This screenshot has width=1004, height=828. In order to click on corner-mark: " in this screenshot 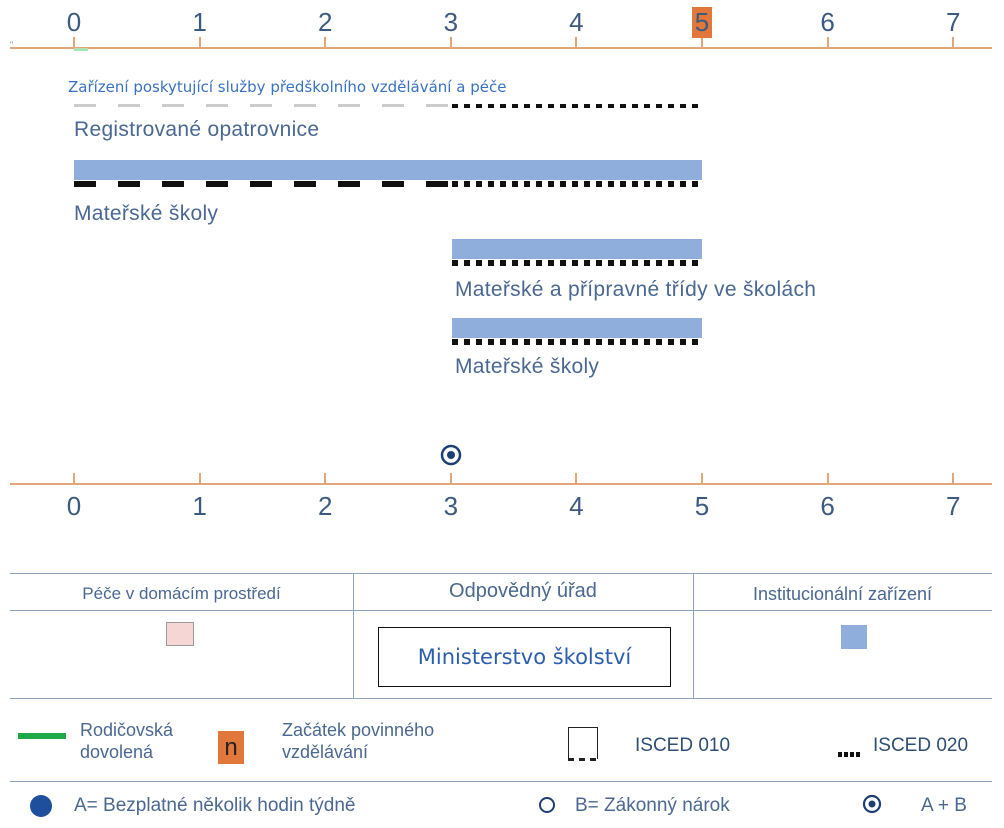, I will do `click(12, 45)`.